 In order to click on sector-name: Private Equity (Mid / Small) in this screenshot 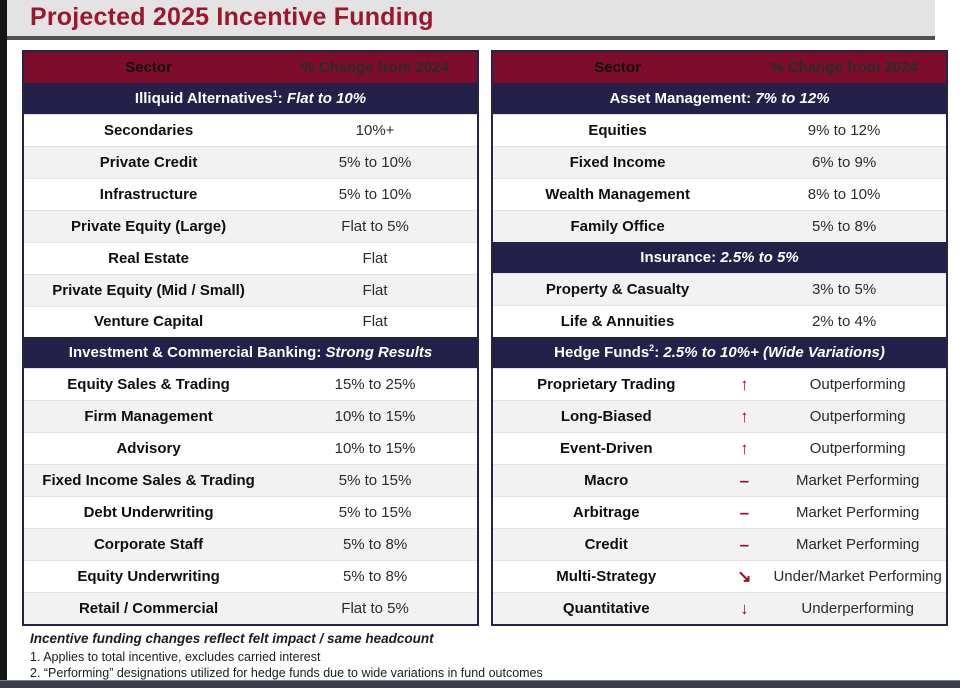, I will do `click(148, 290)`.